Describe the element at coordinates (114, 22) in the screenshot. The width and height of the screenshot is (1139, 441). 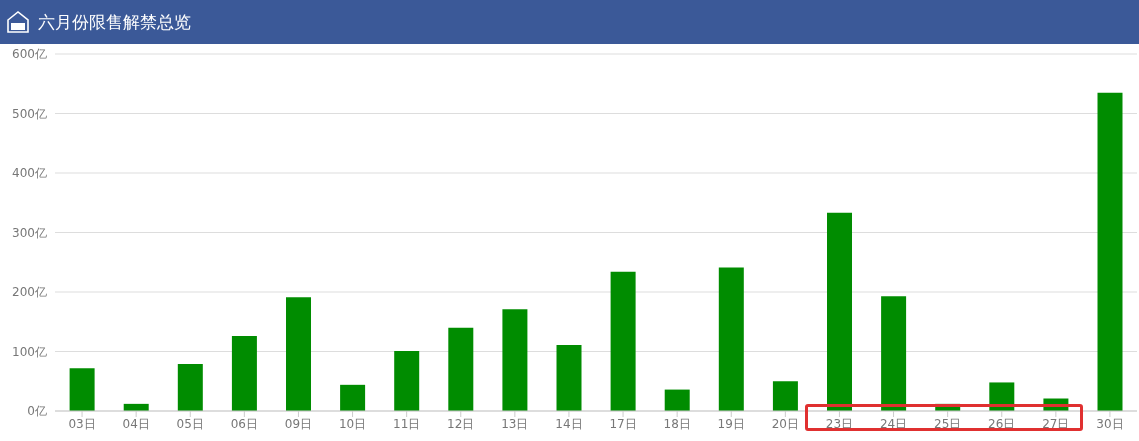
I see `chart-title: 六月份限售解禁总览` at that location.